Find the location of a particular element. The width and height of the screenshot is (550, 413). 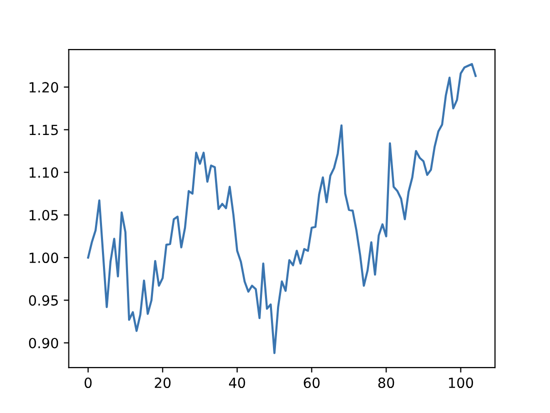

x-tick-label: 80 is located at coordinates (386, 383).